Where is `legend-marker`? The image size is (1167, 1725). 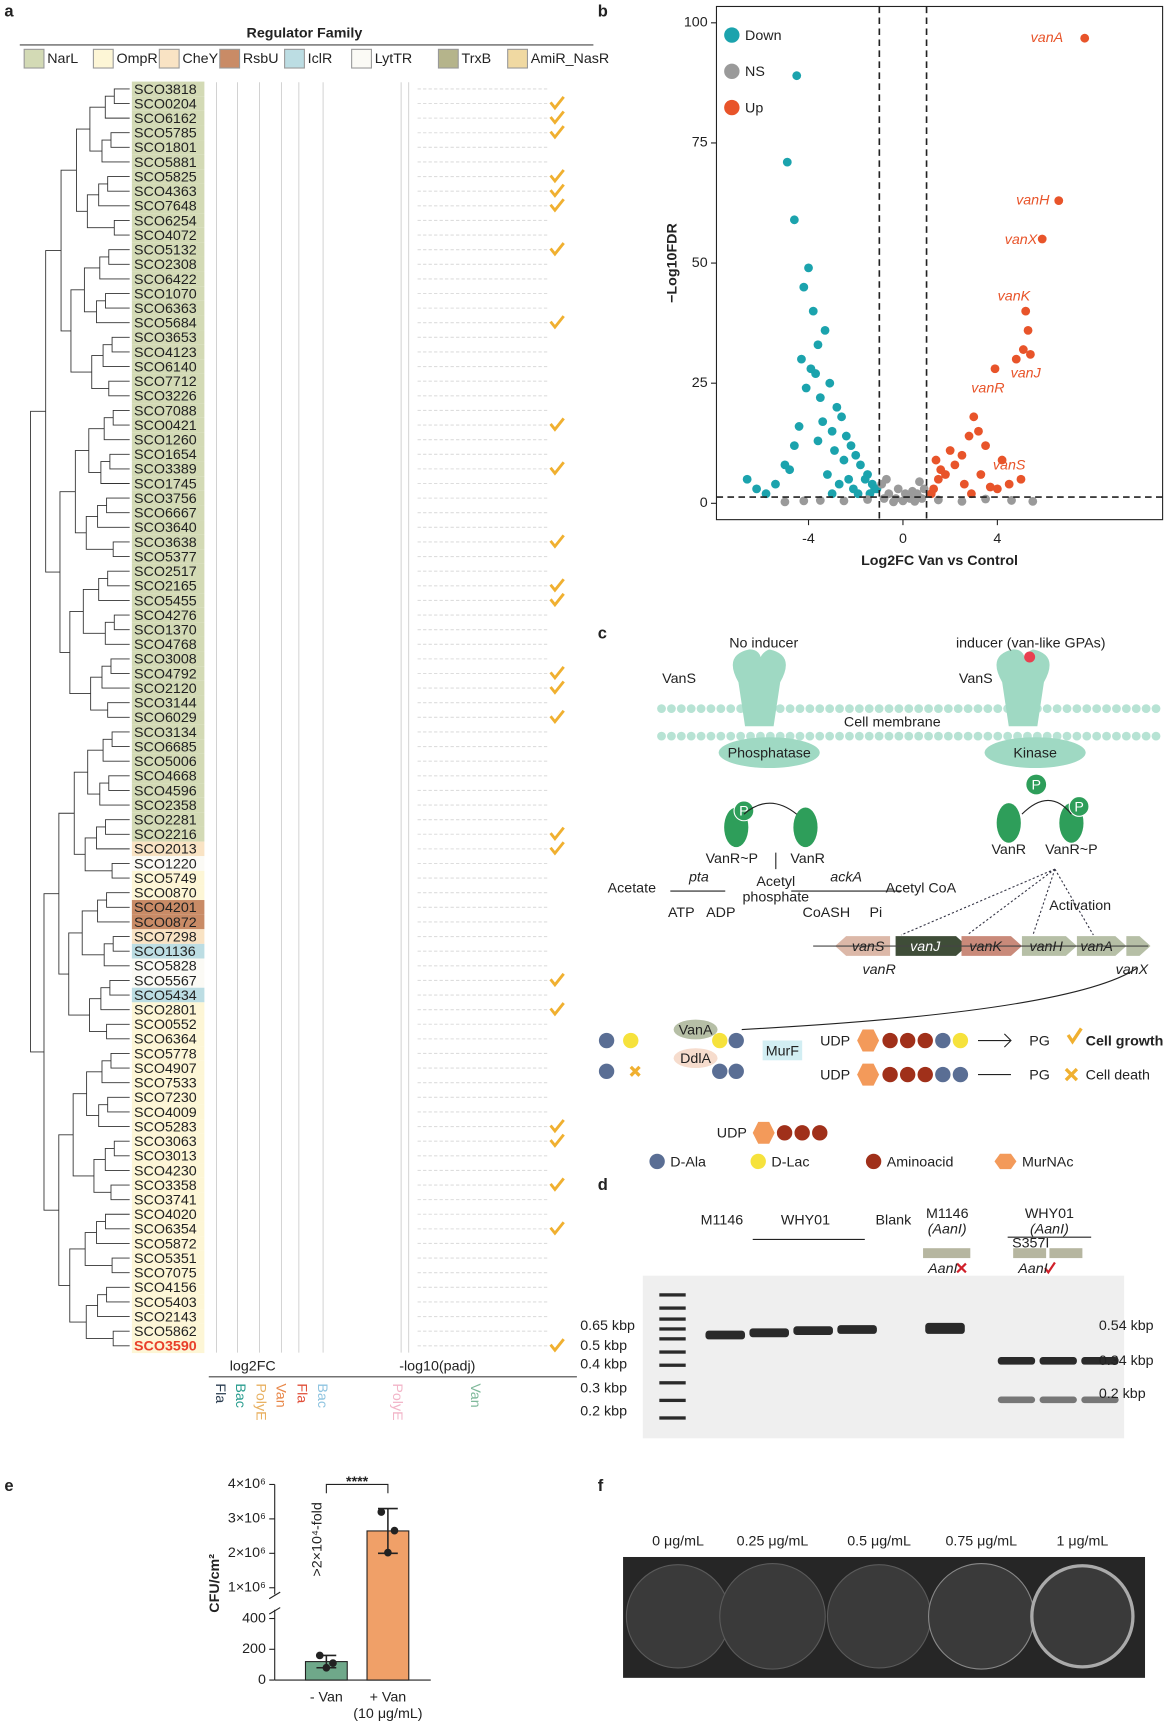 legend-marker is located at coordinates (732, 71).